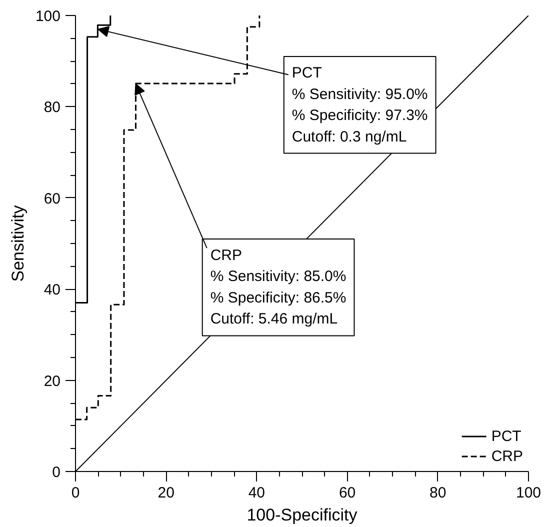 The height and width of the screenshot is (527, 548). What do you see at coordinates (52, 199) in the screenshot?
I see `y-tick-label: 60` at bounding box center [52, 199].